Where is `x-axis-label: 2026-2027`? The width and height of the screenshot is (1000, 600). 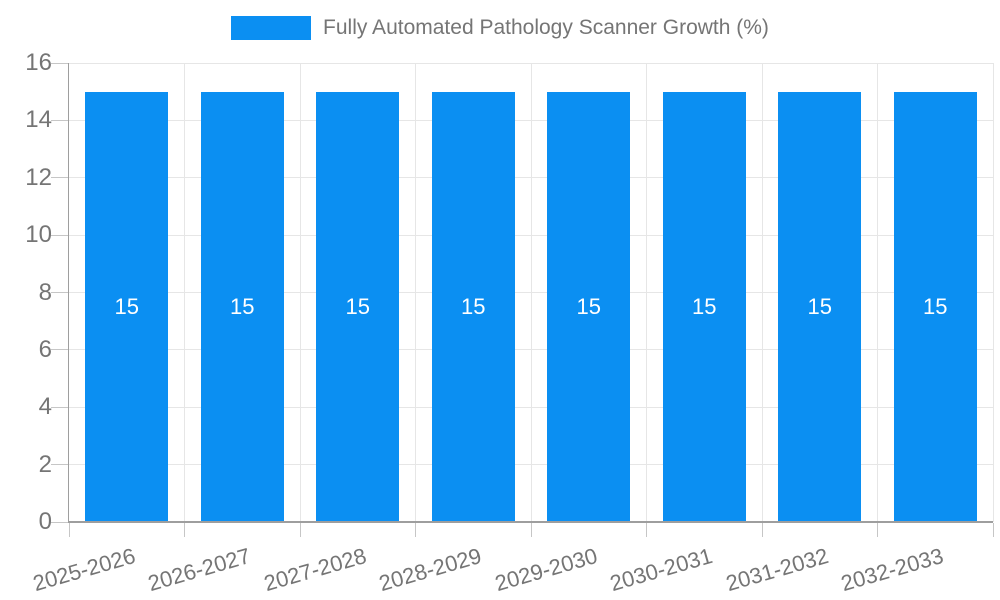
x-axis-label: 2026-2027 is located at coordinates (199, 570).